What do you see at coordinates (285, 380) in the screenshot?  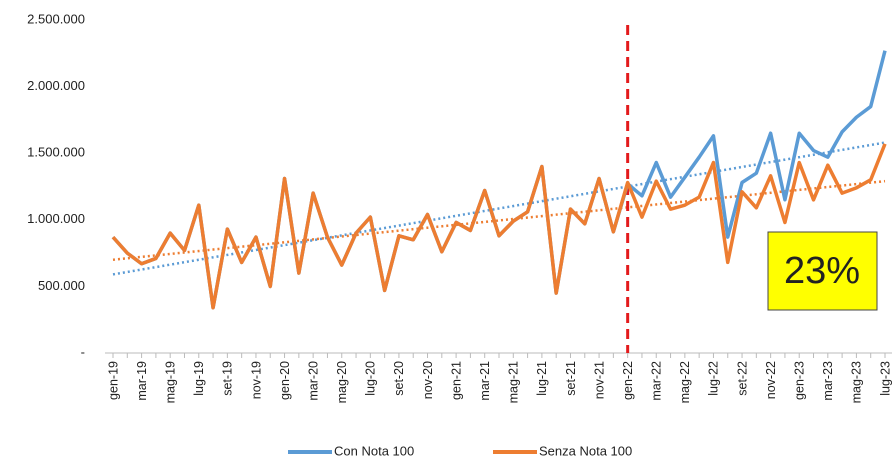 I see `x-tick-label: gen-20` at bounding box center [285, 380].